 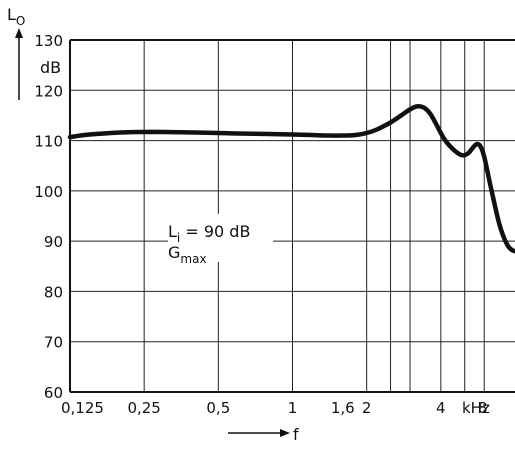 I want to click on y-tick-label: 120, so click(x=48, y=91).